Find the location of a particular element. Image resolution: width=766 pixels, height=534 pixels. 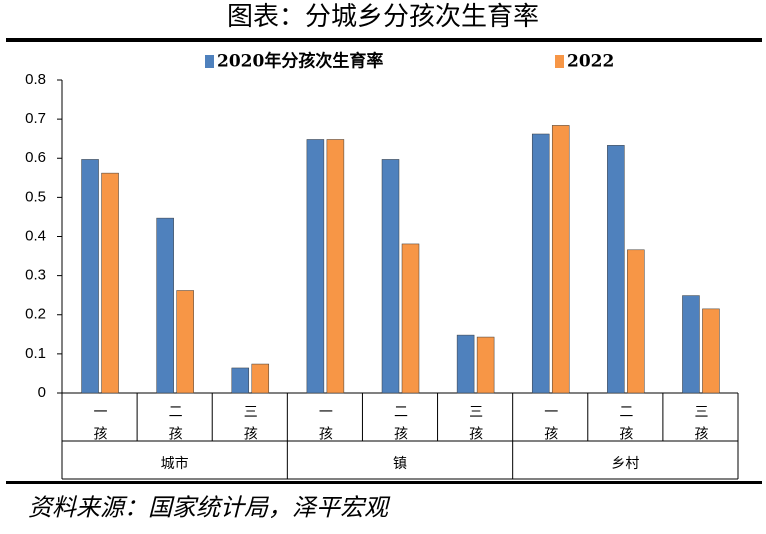

group-label: 镇 is located at coordinates (400, 464).